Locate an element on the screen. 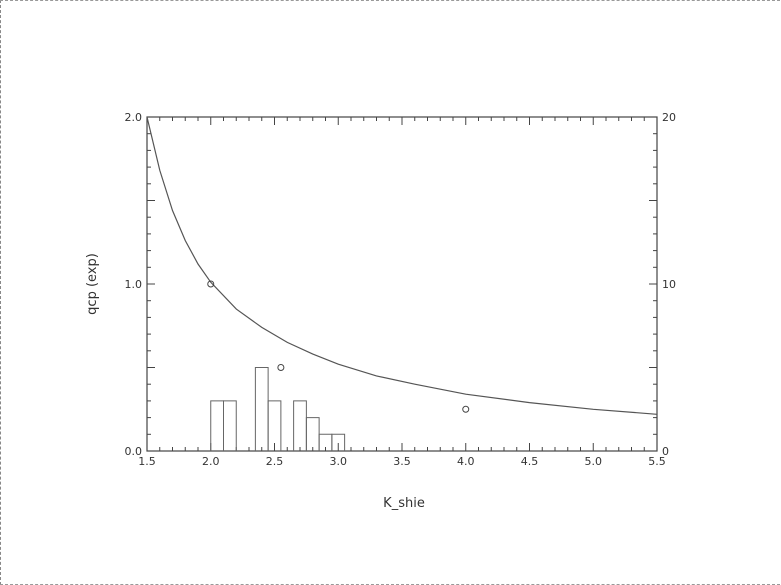 The width and height of the screenshot is (781, 585). y-tick-label: 0.0 is located at coordinates (134, 451).